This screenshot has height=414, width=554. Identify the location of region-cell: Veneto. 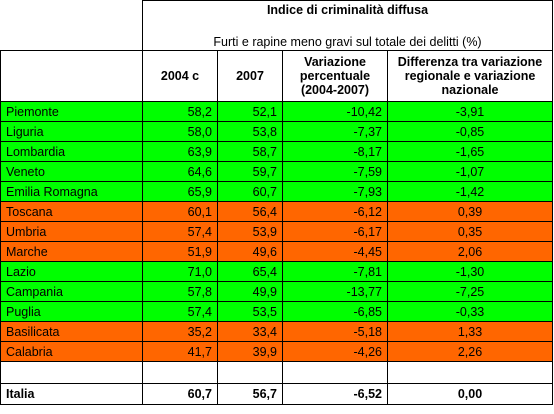
(71, 171).